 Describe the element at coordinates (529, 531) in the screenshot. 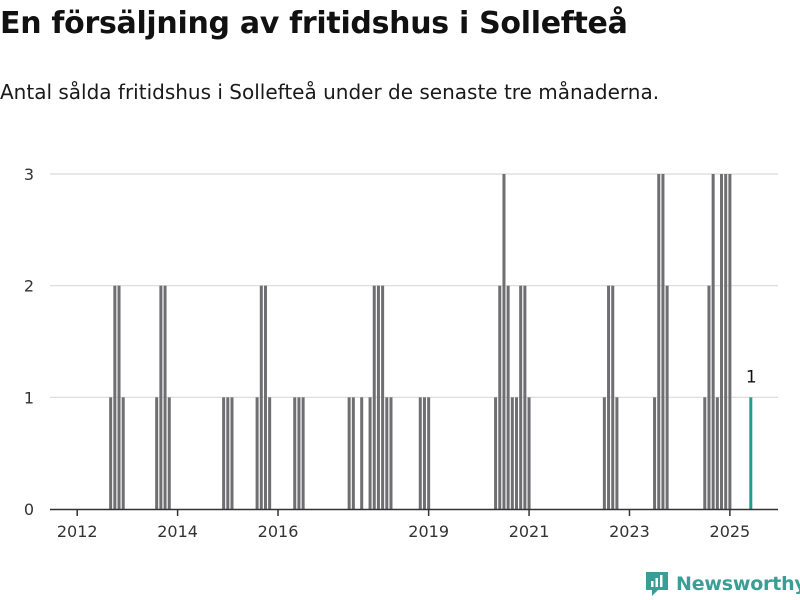

I see `x-tick-label: 2021` at that location.